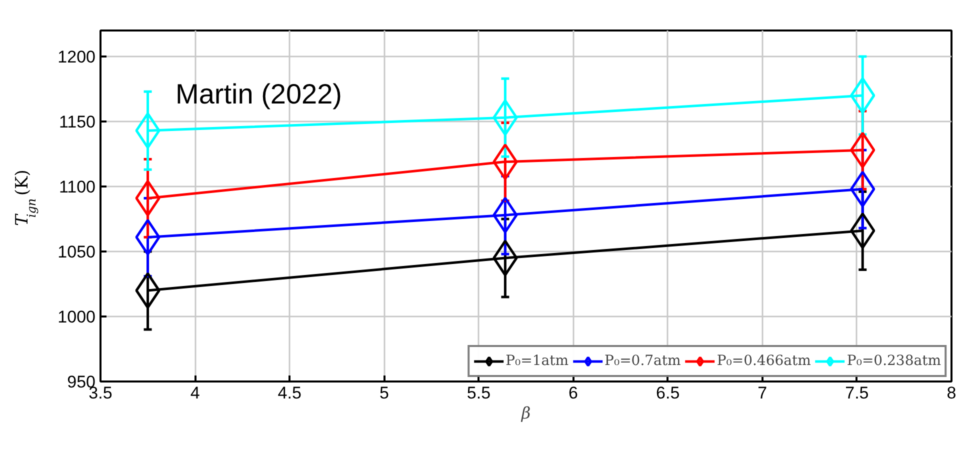 The height and width of the screenshot is (451, 971). I want to click on y-tick-label: 1050, so click(77, 252).